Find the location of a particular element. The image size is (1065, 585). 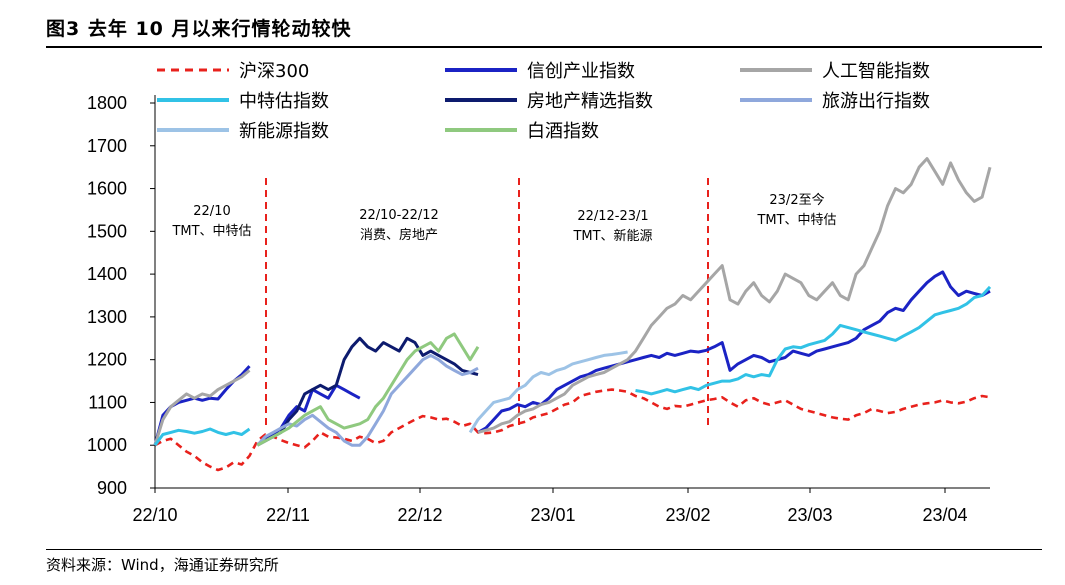

y-tick-label: 1400 is located at coordinates (107, 274).